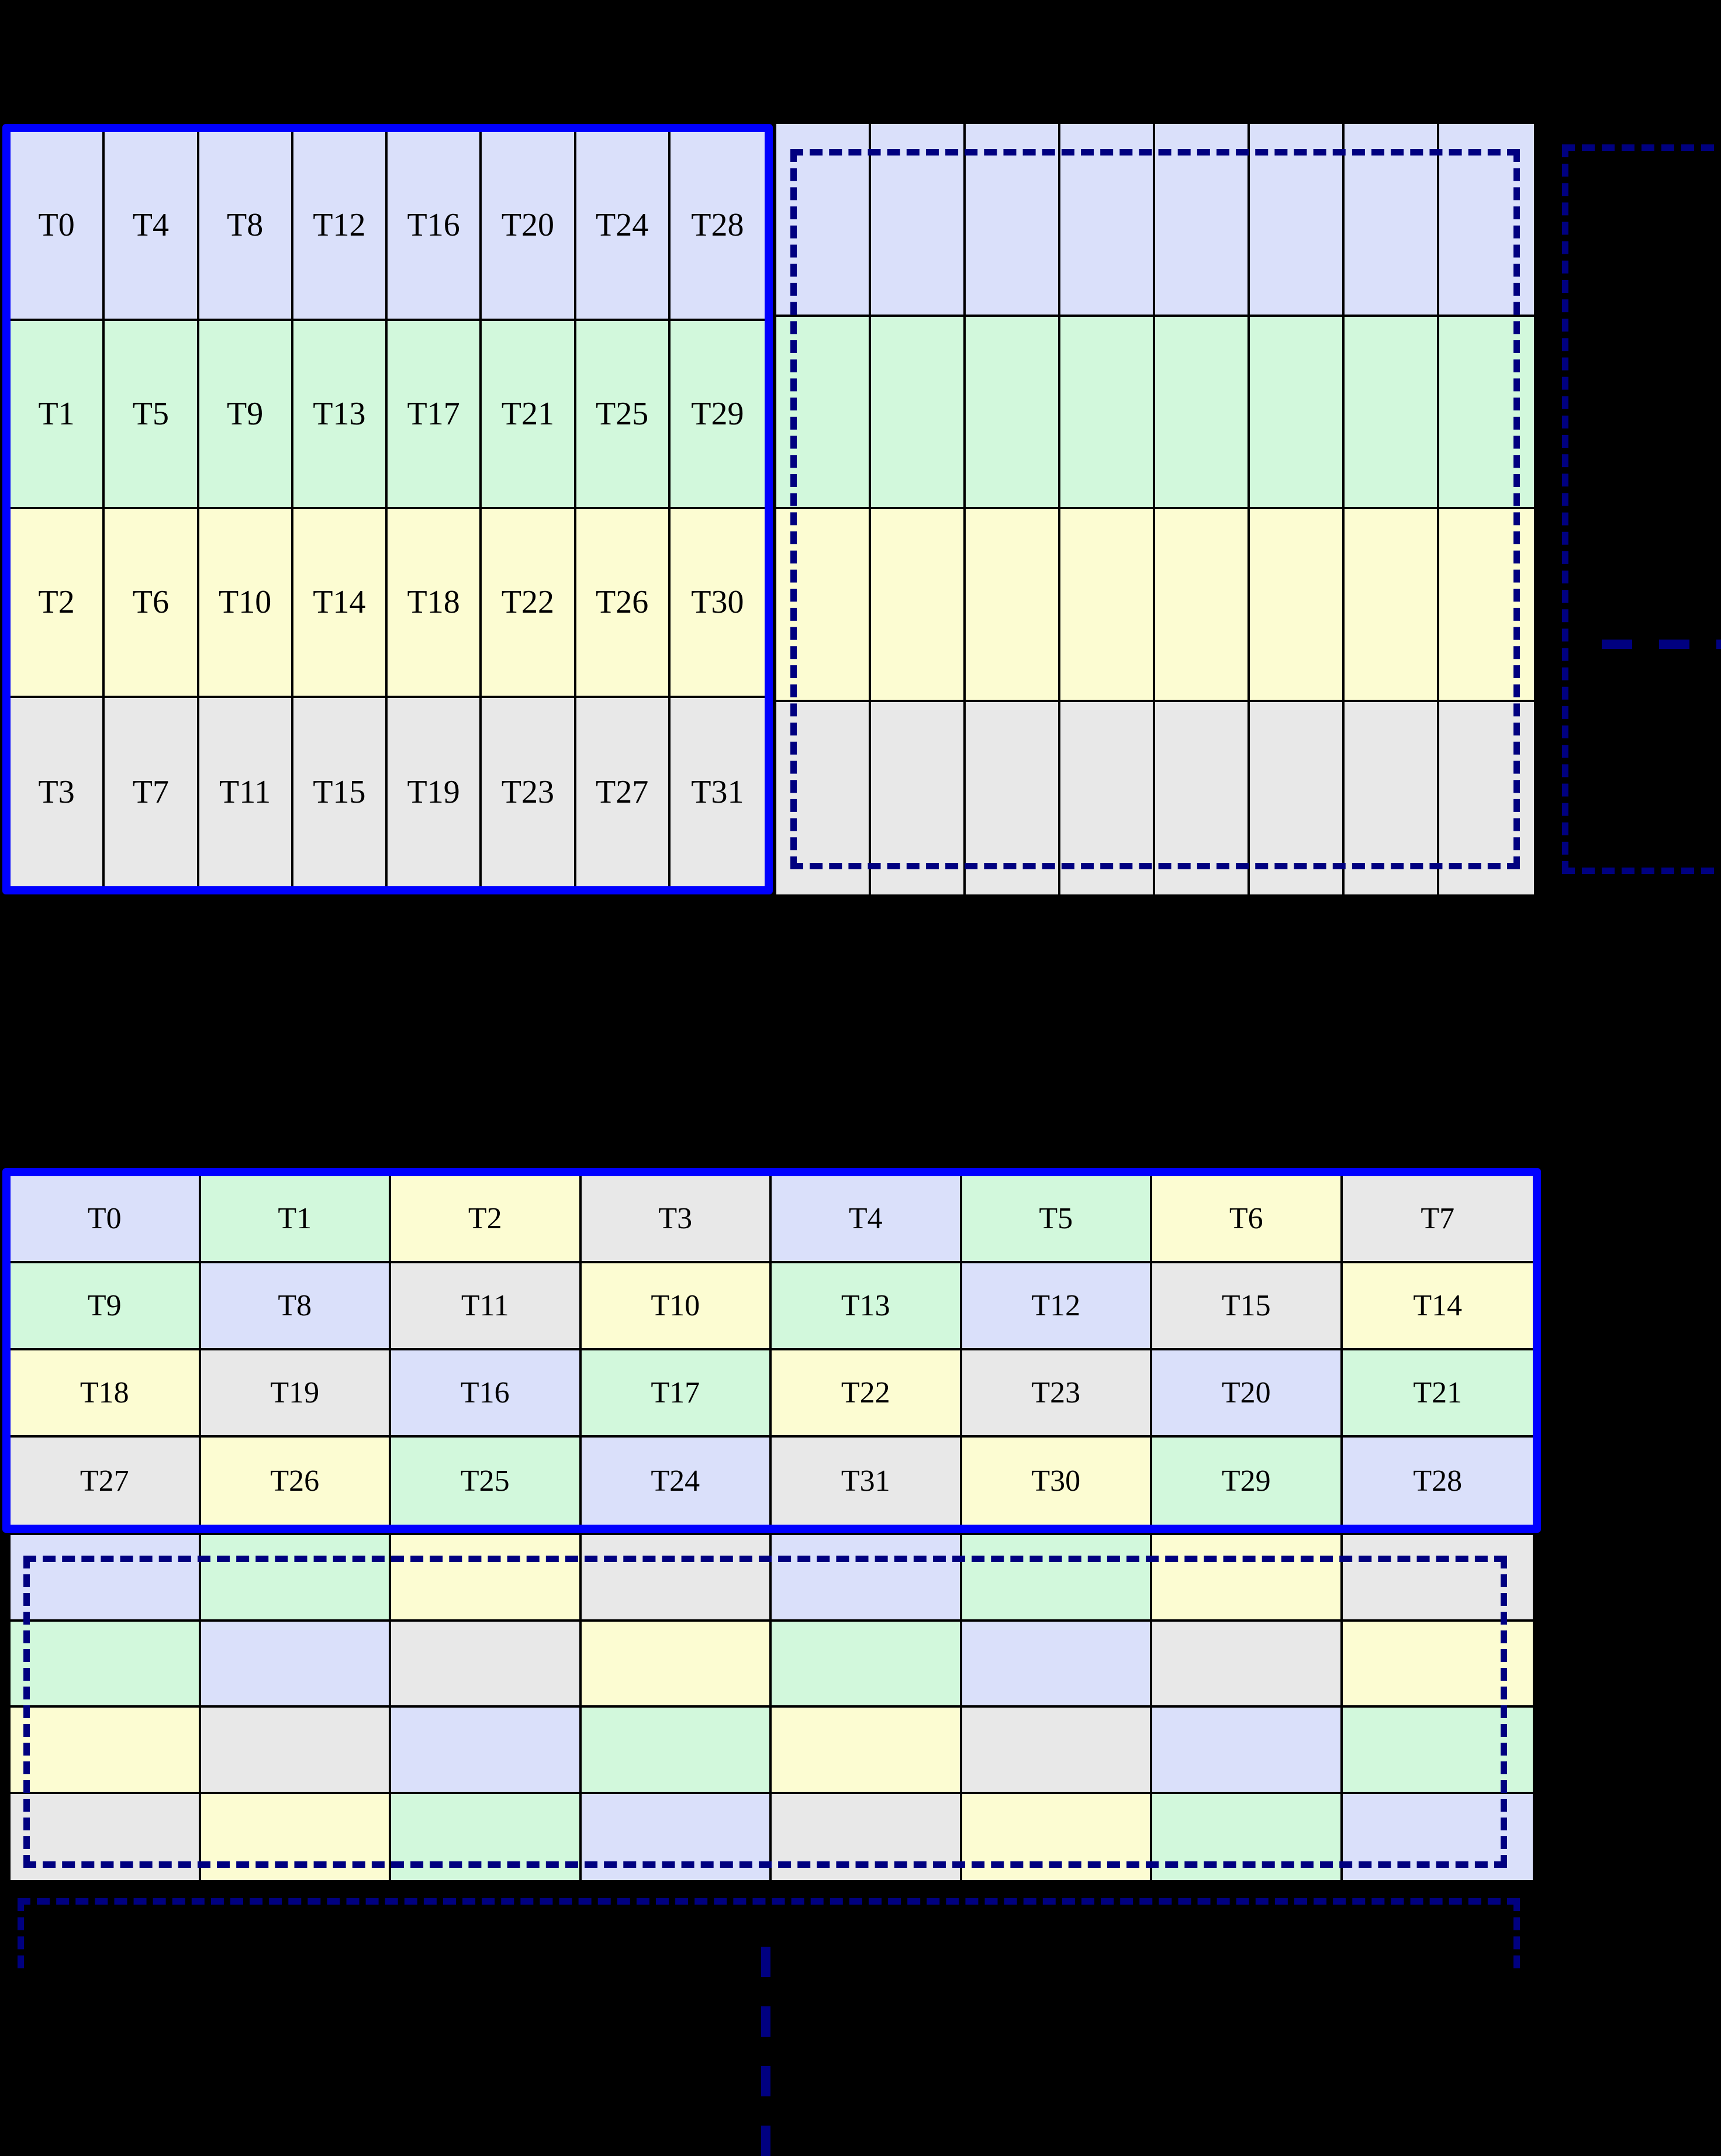 This screenshot has width=1721, height=2156. Describe the element at coordinates (58, 792) in the screenshot. I see `thread-cell-t3: T3` at that location.